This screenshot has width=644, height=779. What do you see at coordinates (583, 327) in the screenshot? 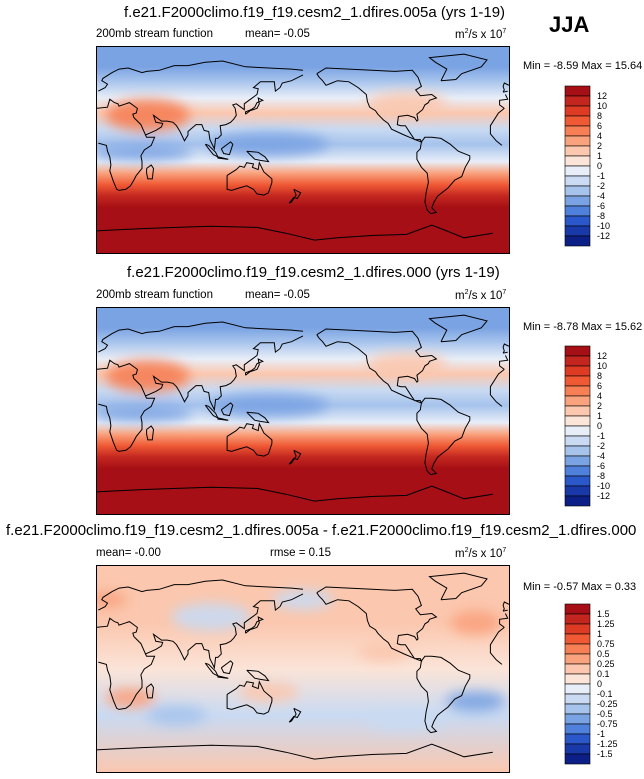
I see `panel2-minmax: Min = -8.78 Max = 15.62` at bounding box center [583, 327].